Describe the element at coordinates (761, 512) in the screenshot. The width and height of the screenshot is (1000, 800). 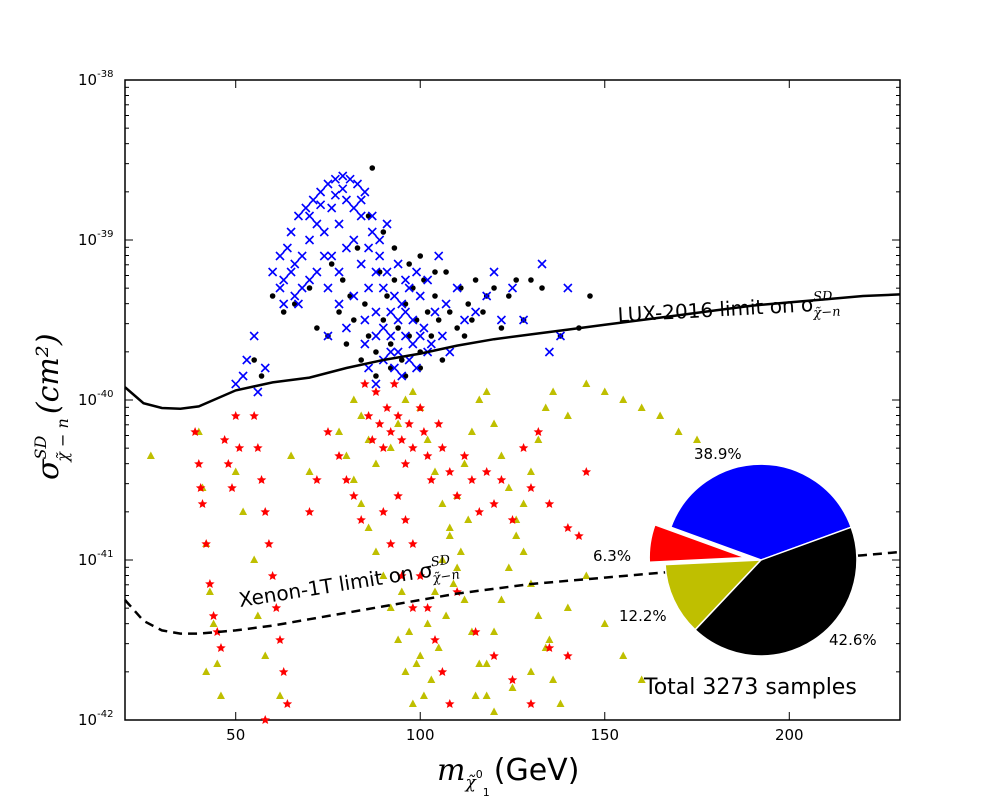
I see `pie-slice-blue` at that location.